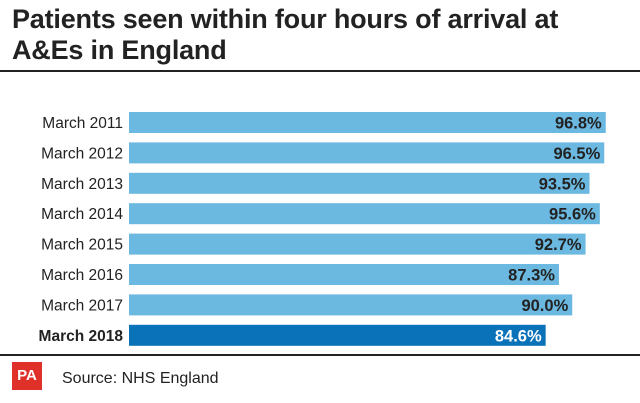  Describe the element at coordinates (82, 245) in the screenshot. I see `category-label: March 2015` at that location.